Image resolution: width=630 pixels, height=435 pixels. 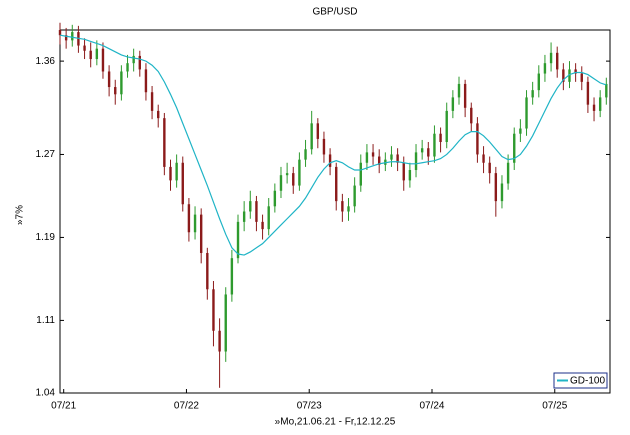 What do you see at coordinates (431, 406) in the screenshot?
I see `x-tick-label: 07/24` at bounding box center [431, 406].